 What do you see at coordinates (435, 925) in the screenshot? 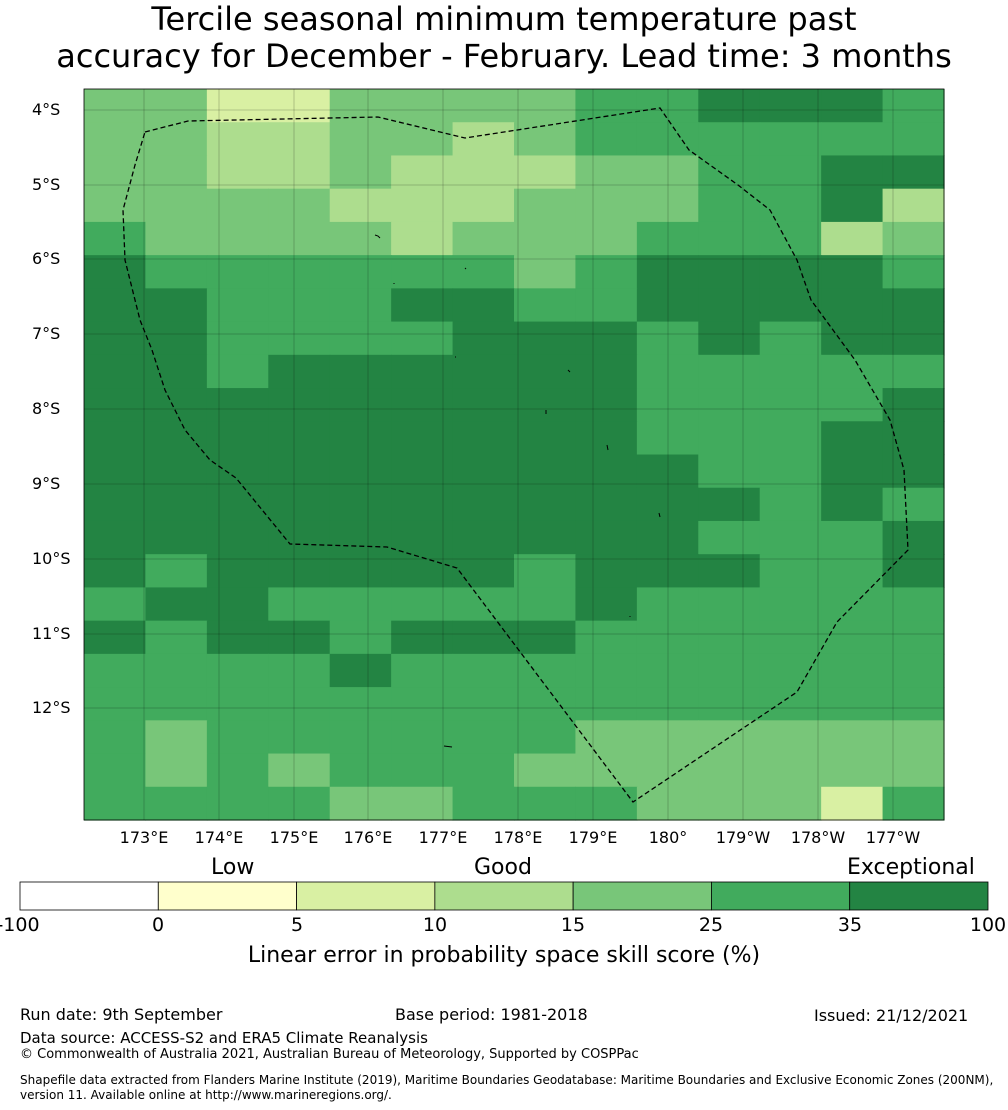
I see `colorbar-tick: 10` at bounding box center [435, 925].